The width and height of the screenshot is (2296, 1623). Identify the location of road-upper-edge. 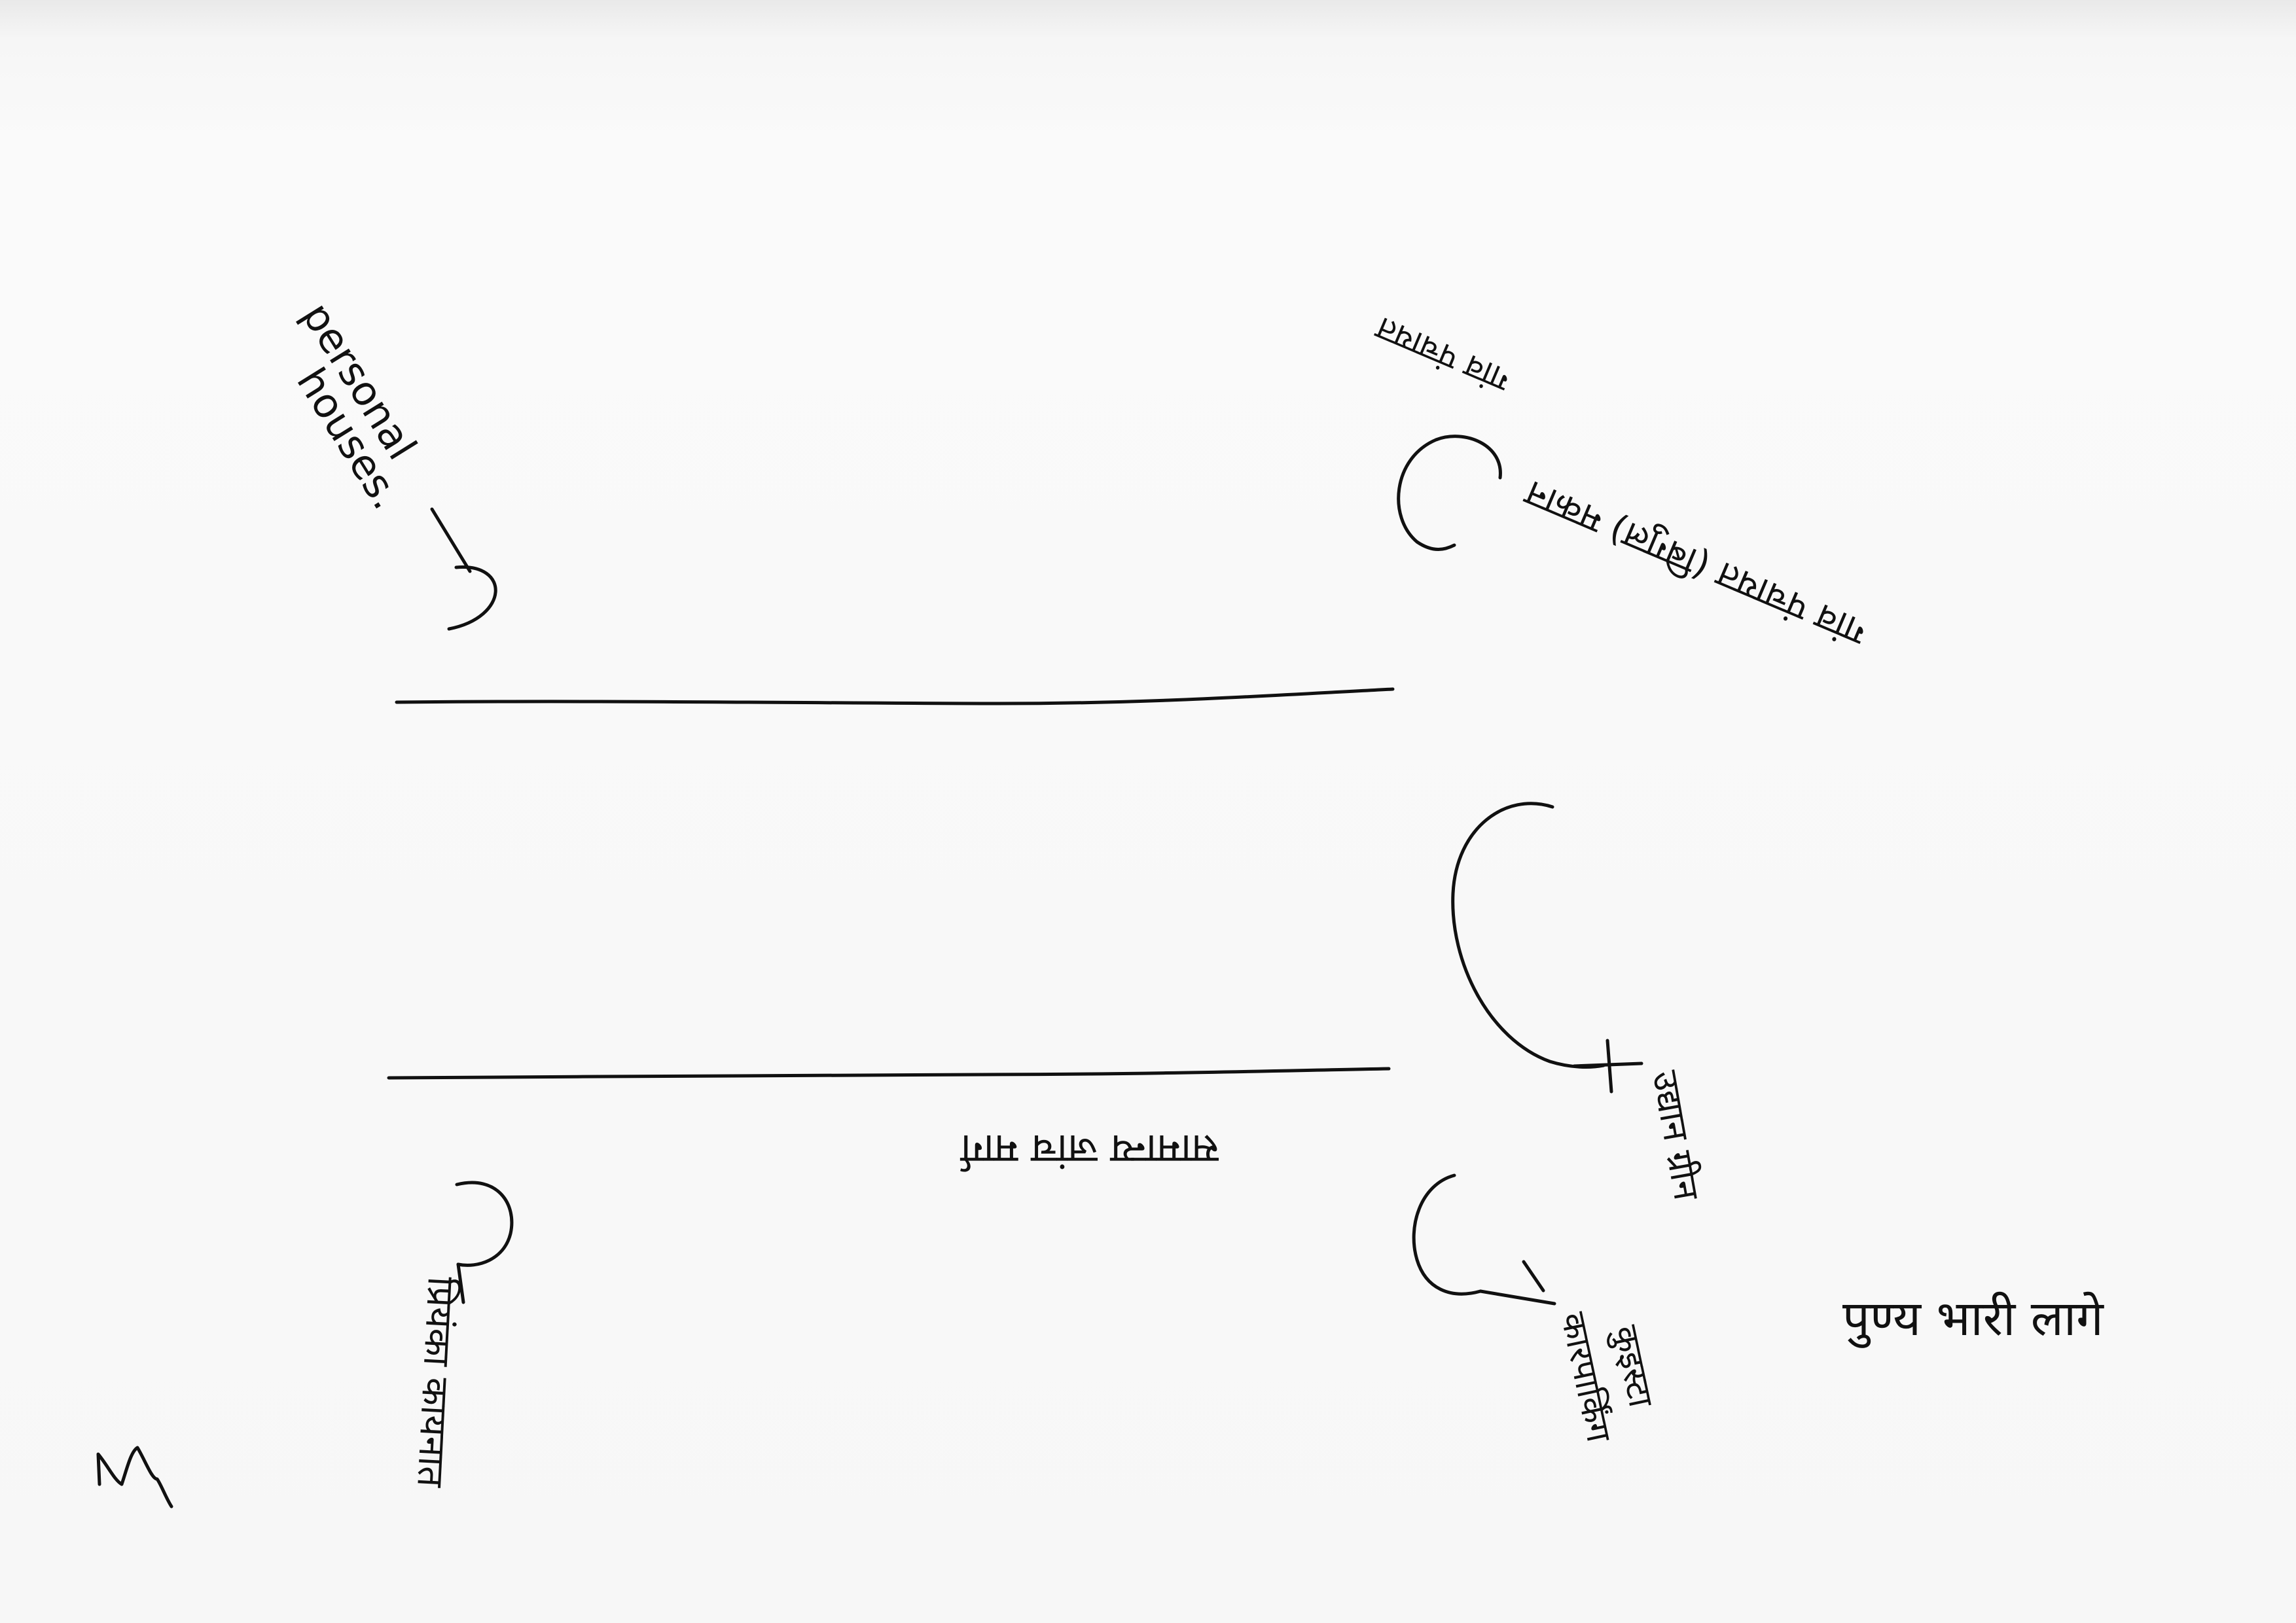
(895, 696).